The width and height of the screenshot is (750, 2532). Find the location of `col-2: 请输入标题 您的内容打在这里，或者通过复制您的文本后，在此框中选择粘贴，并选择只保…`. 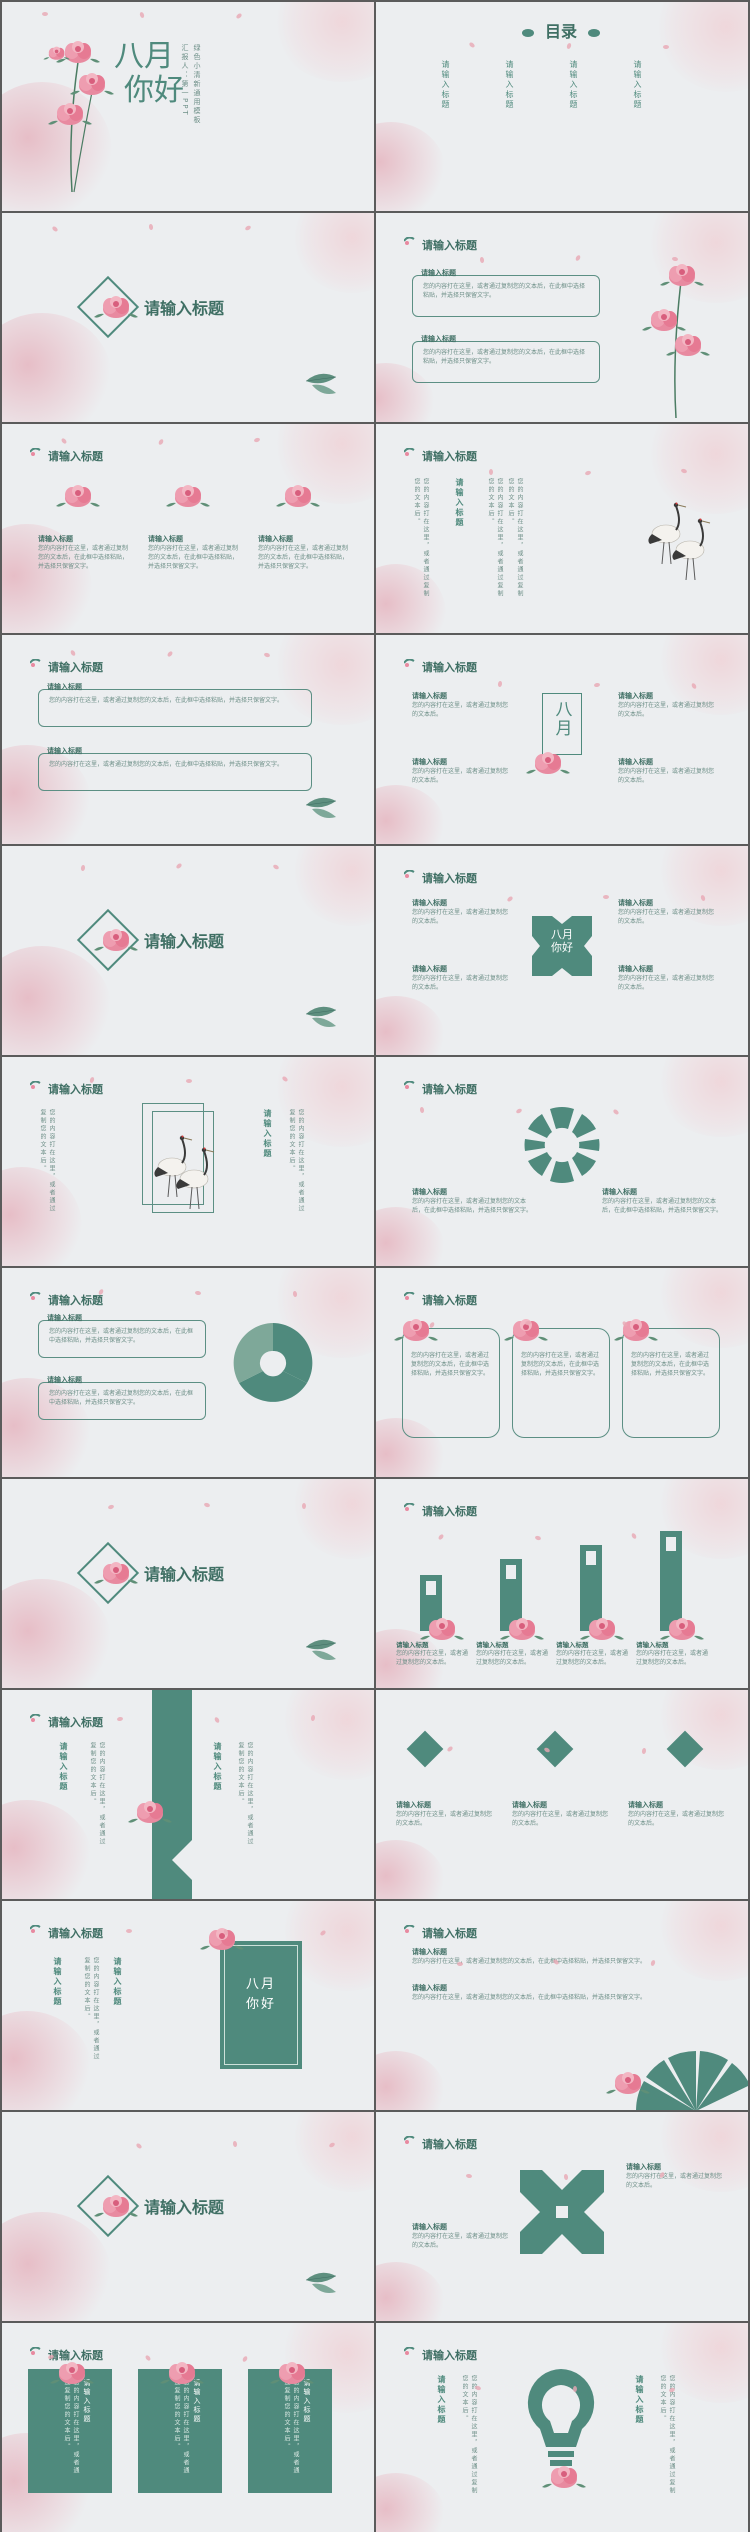

col-2: 请输入标题 您的内容打在这里，或者通过复制您的文本后，在此框中选择粘贴，并选择只保… is located at coordinates (193, 552).